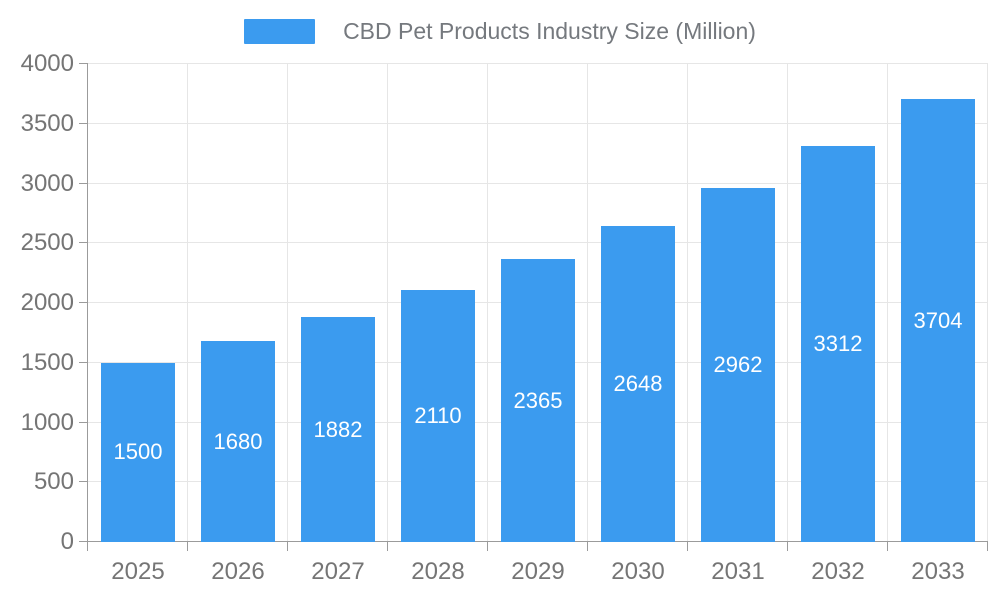 This screenshot has height=600, width=1000. I want to click on bar: 2365, so click(538, 400).